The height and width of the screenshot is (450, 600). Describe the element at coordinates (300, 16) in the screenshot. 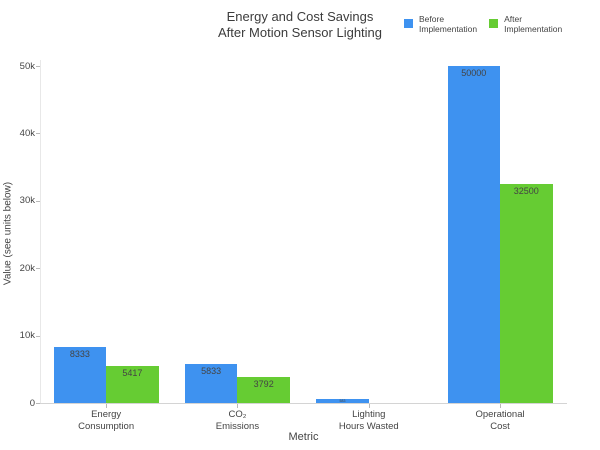

I see `chart-title-line1: Energy and Cost Savings` at that location.